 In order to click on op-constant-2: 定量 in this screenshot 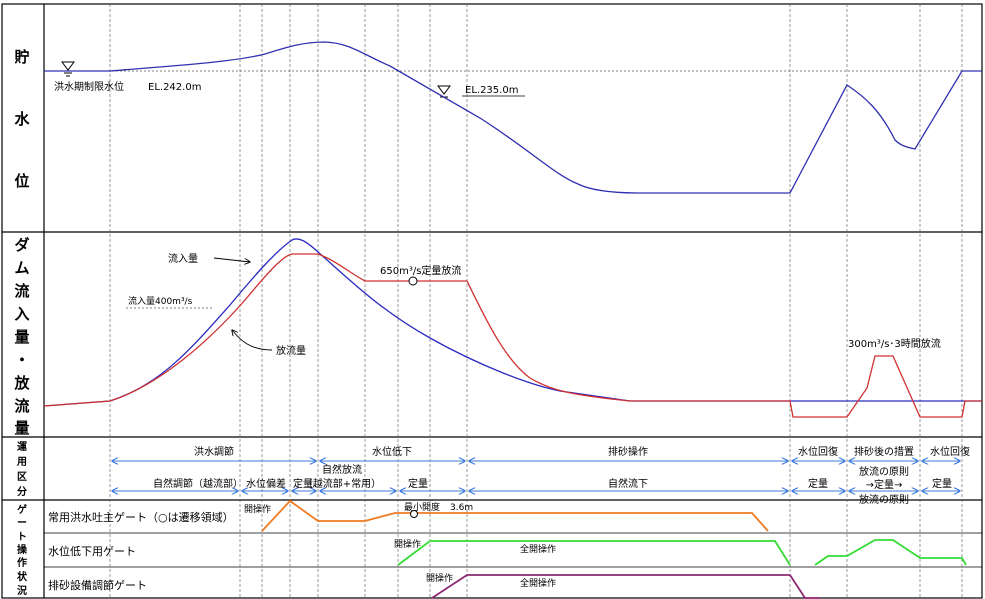, I will do `click(418, 483)`.